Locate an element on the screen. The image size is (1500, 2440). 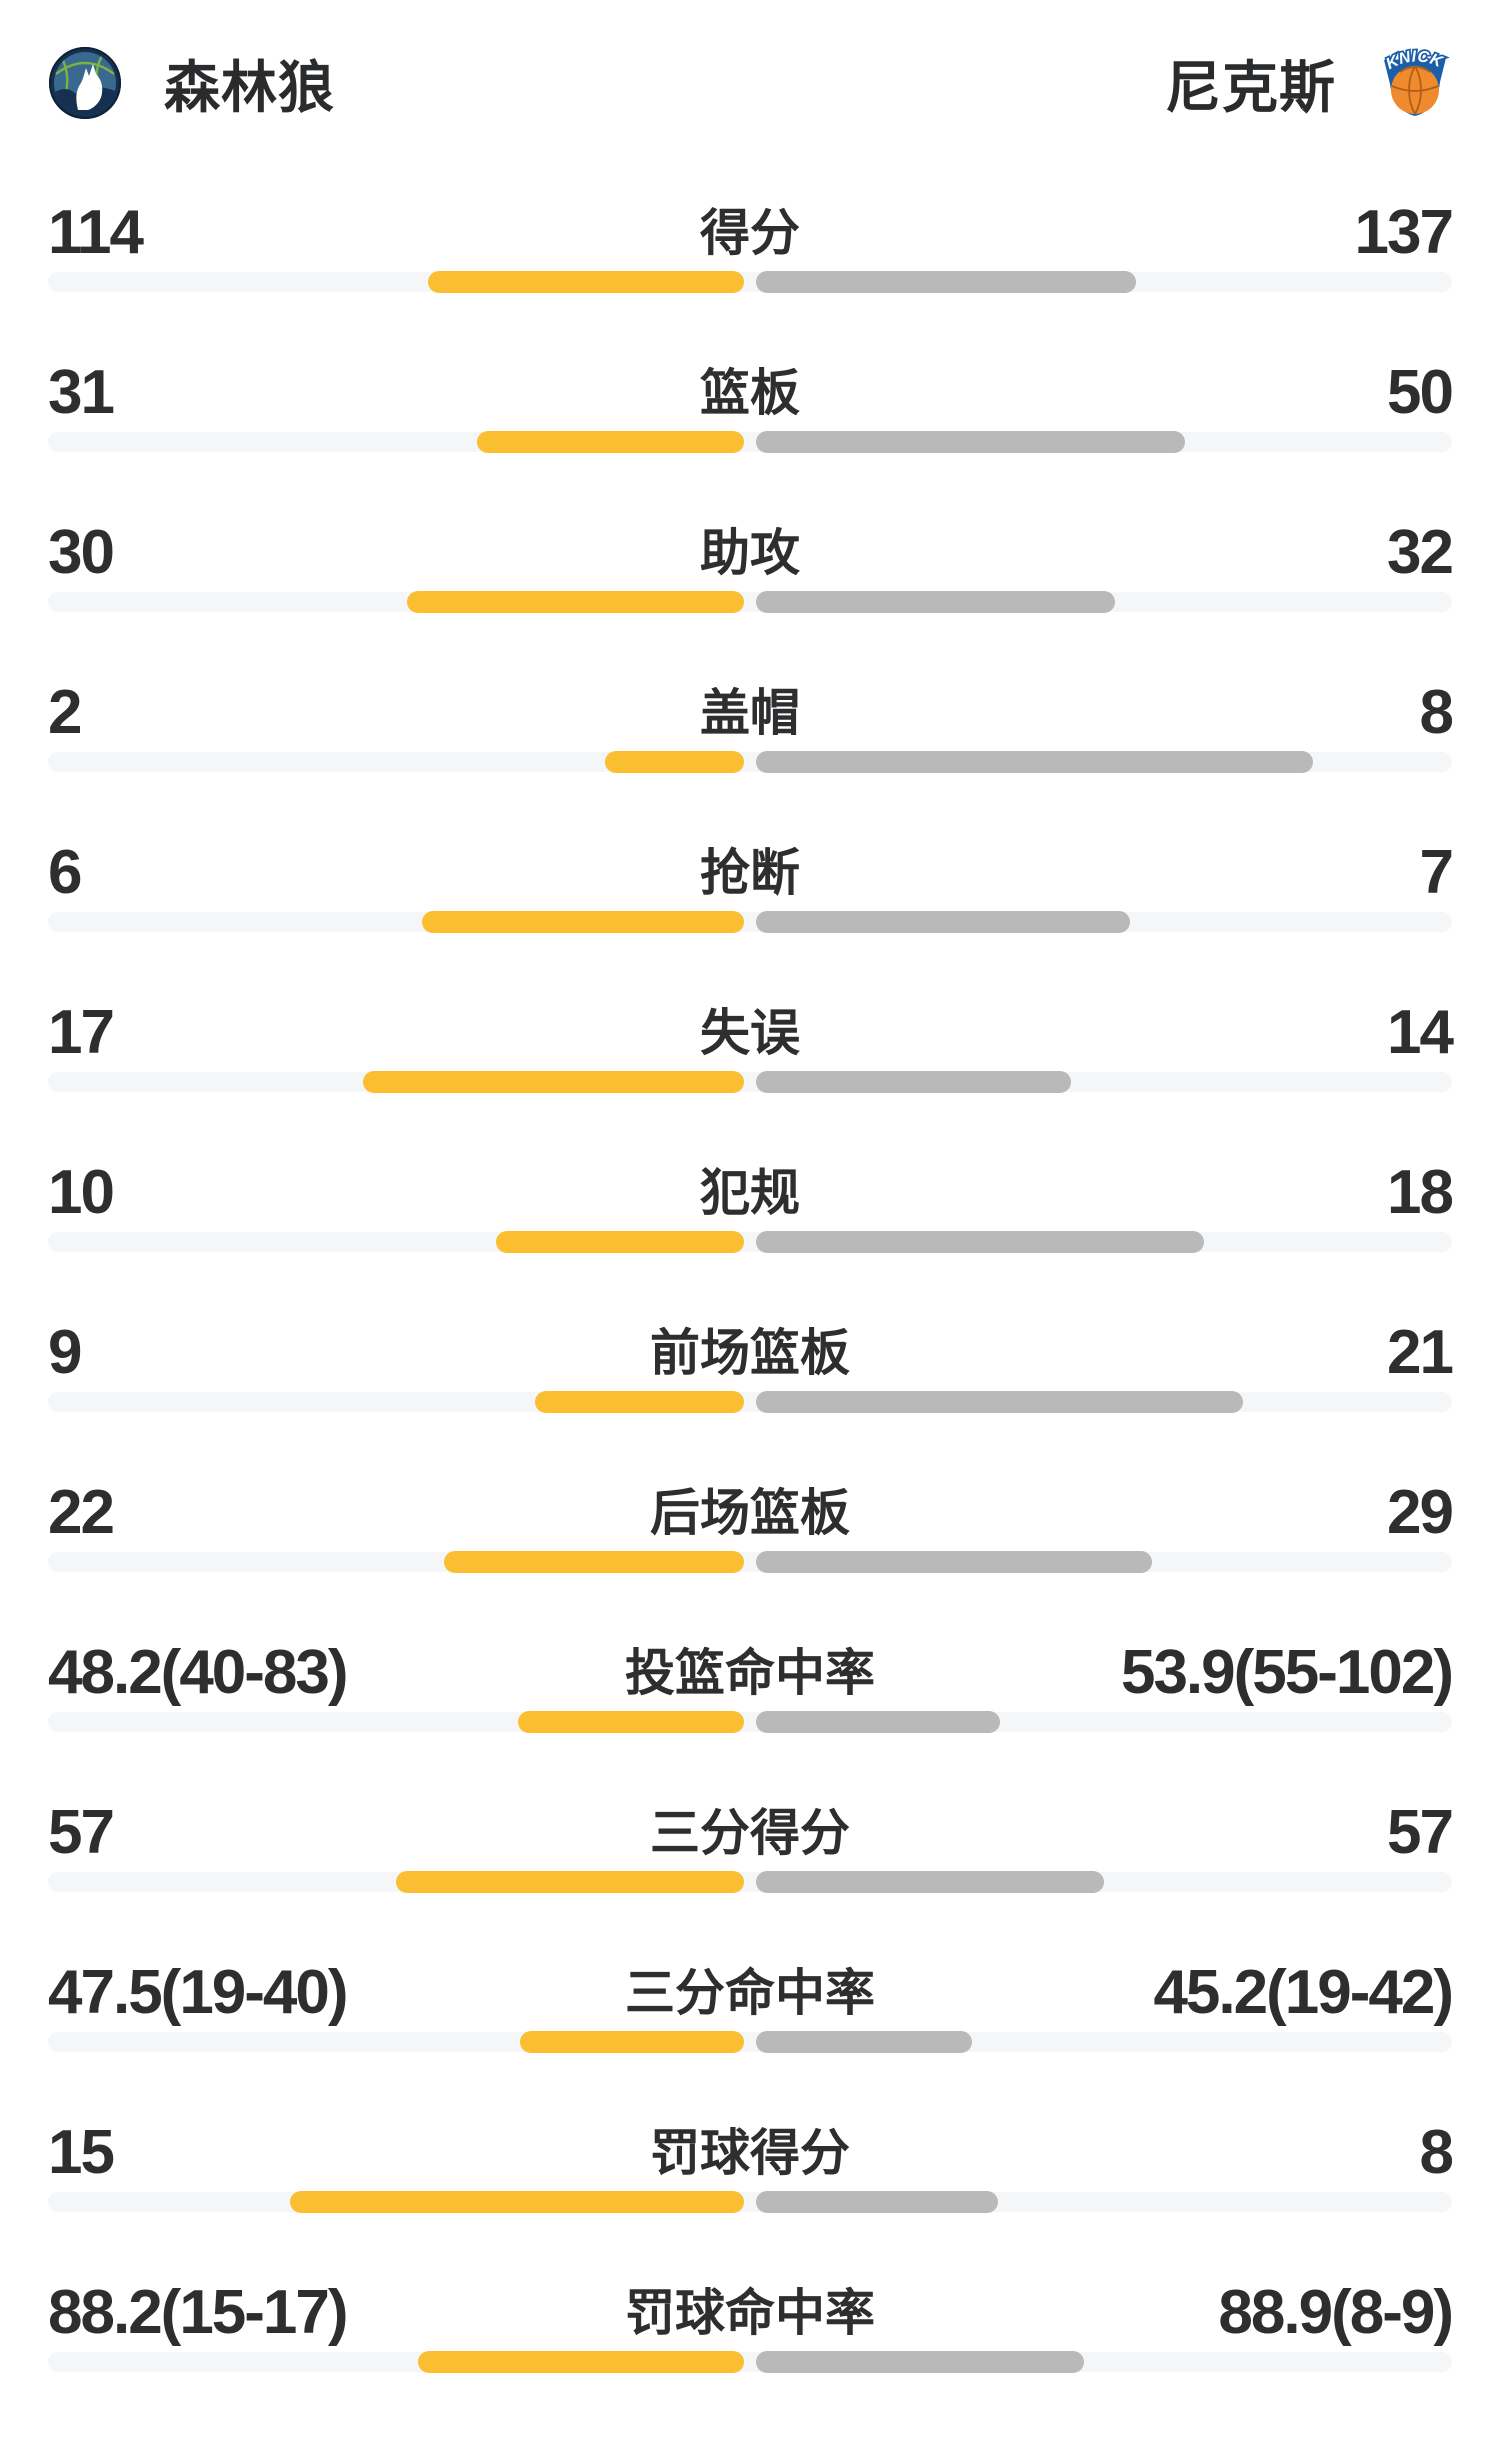
away-value: 45.2(19-42) is located at coordinates (1303, 1992).